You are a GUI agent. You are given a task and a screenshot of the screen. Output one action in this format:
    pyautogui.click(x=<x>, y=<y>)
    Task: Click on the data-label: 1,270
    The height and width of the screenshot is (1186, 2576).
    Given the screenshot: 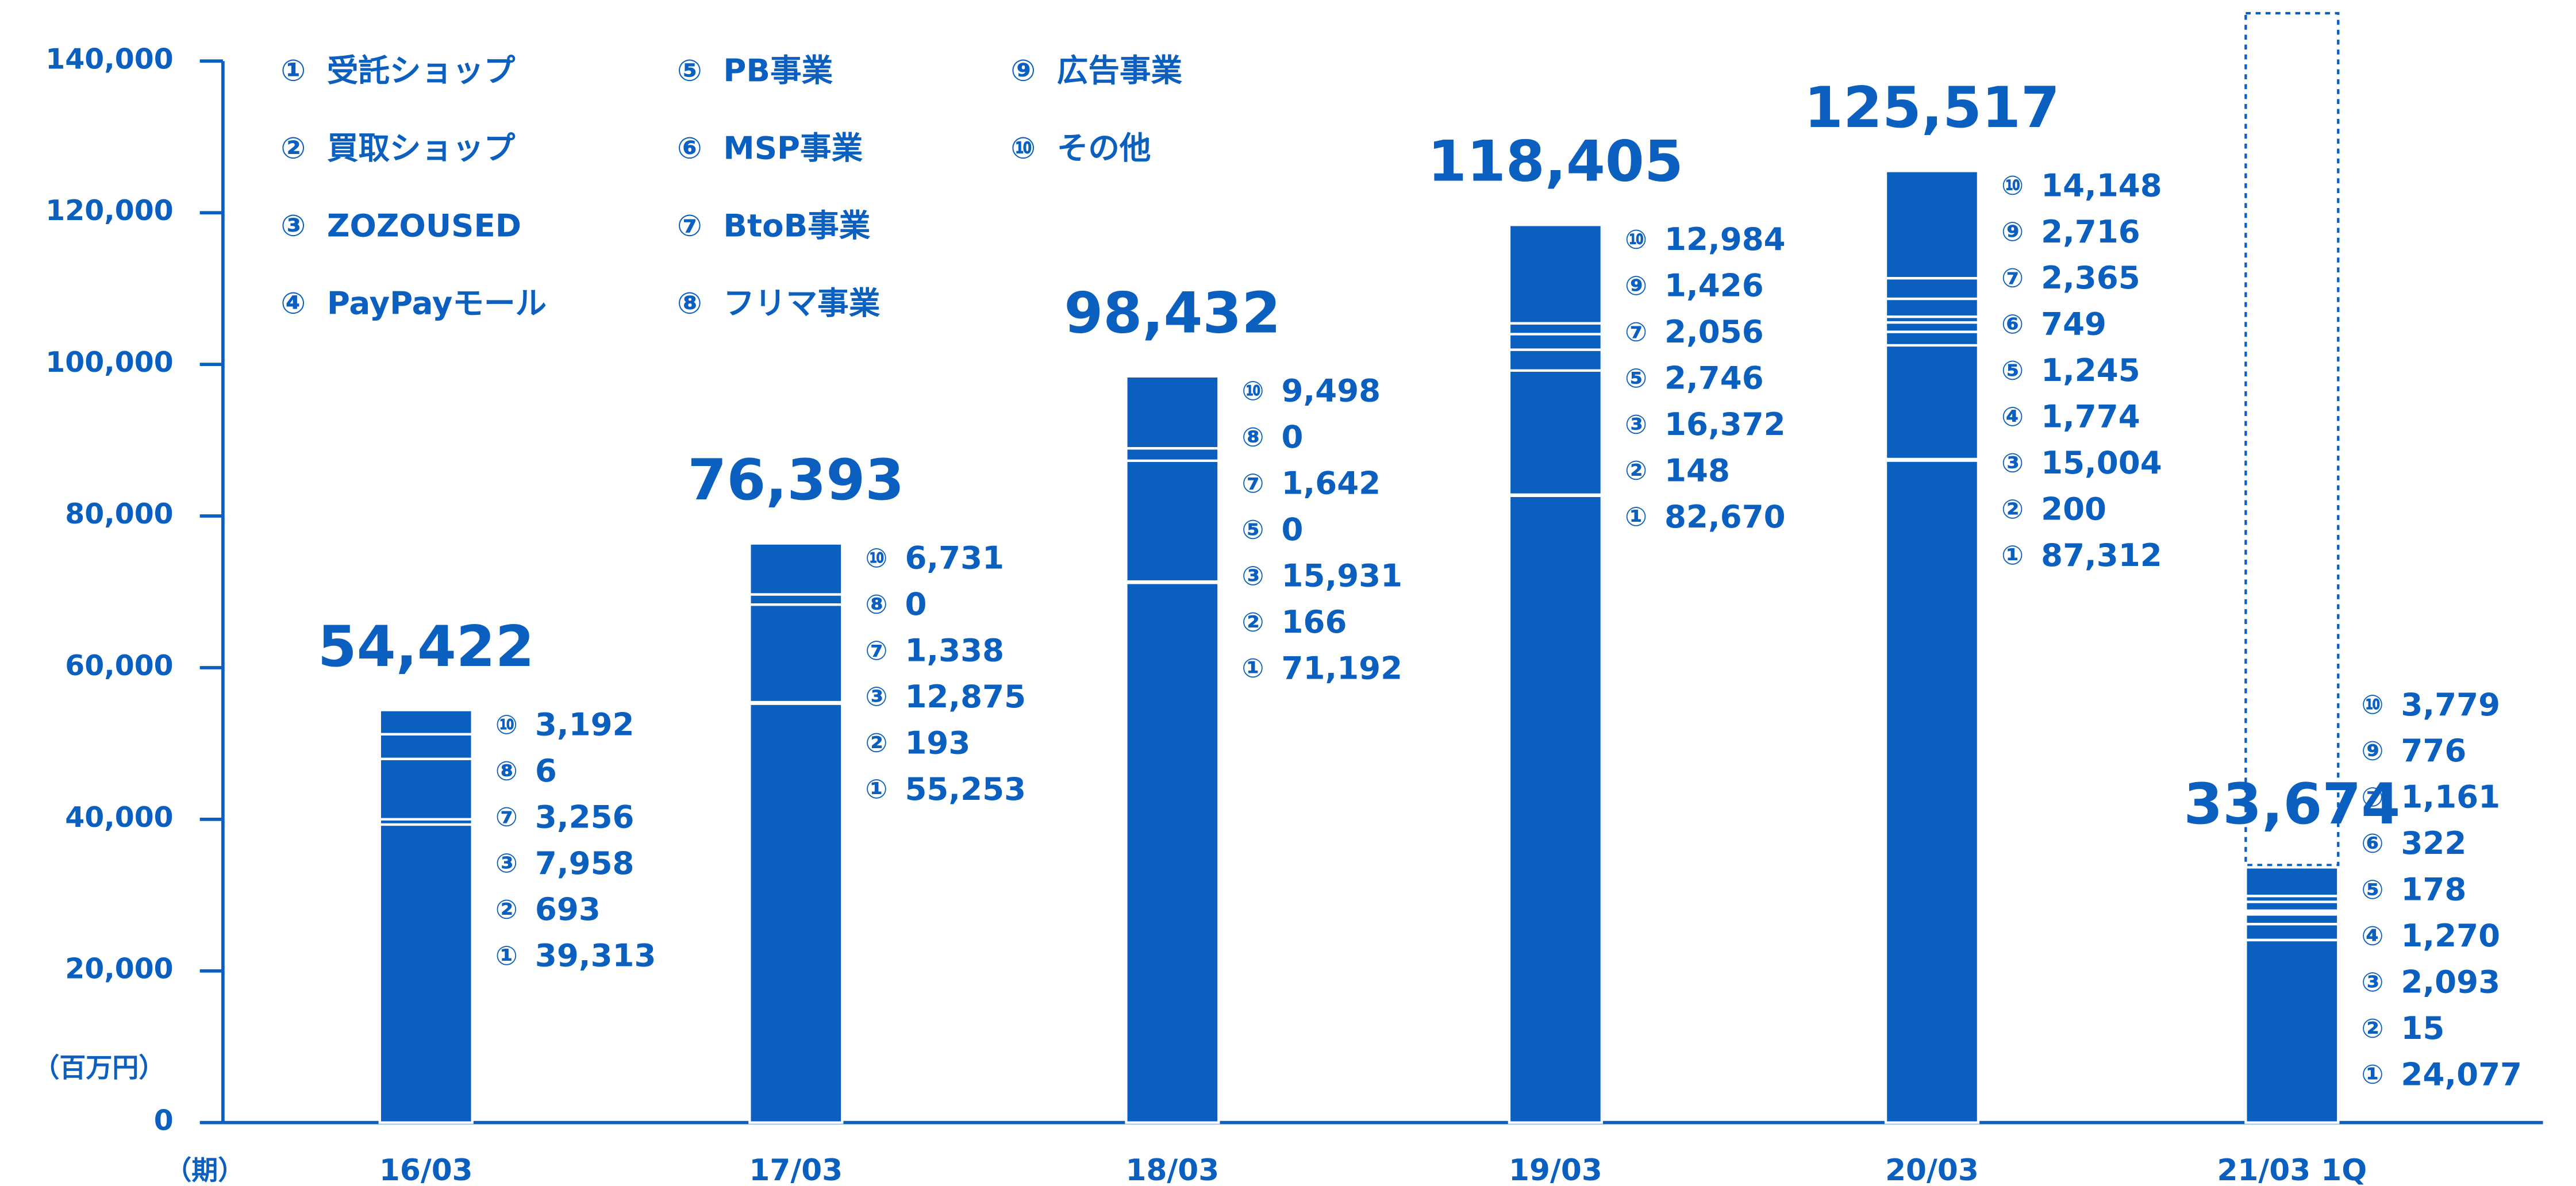 What is the action you would take?
    pyautogui.click(x=2450, y=935)
    